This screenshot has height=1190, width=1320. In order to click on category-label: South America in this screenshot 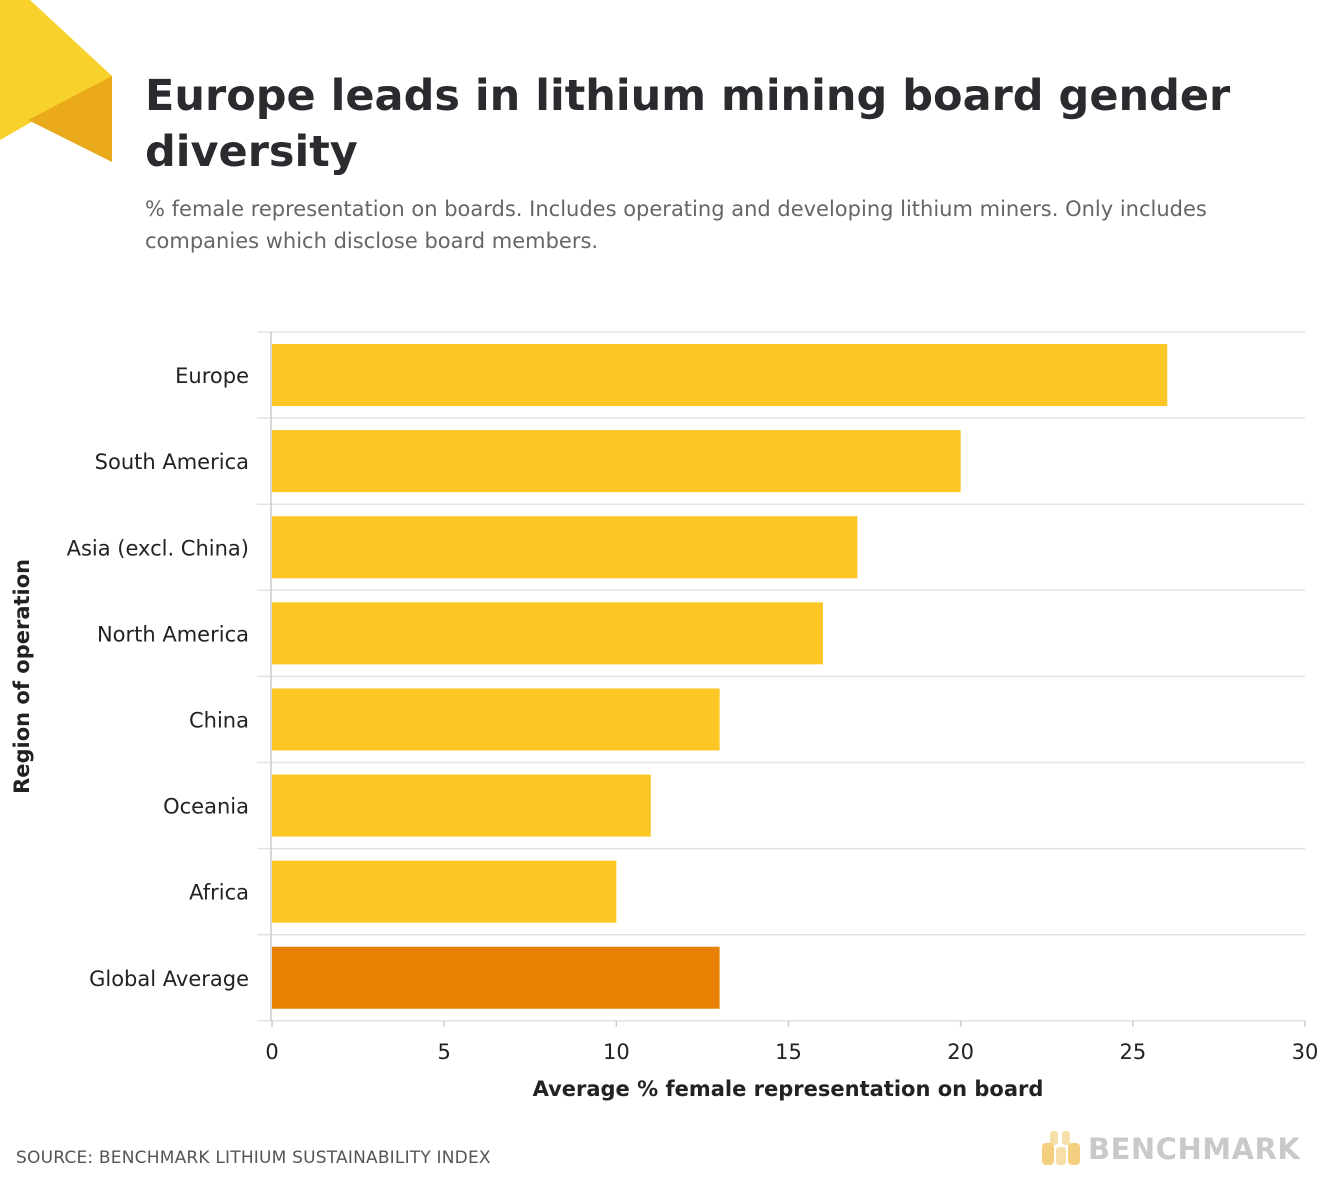, I will do `click(172, 462)`.